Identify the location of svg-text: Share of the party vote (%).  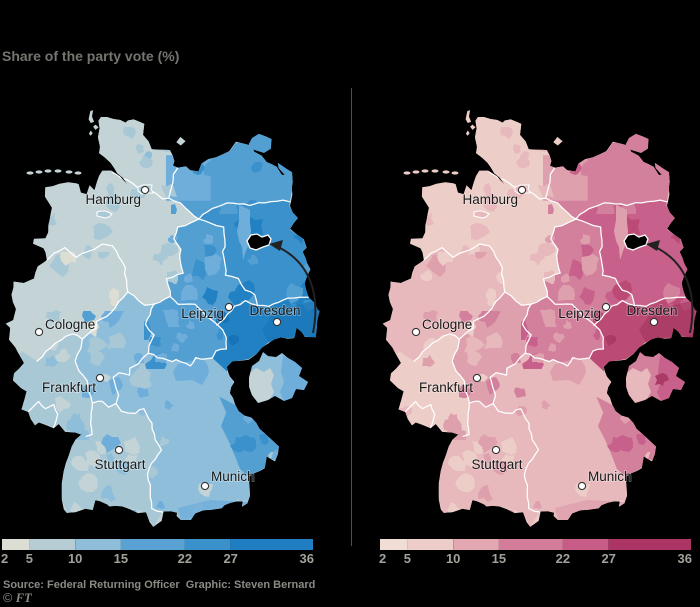
(90, 56).